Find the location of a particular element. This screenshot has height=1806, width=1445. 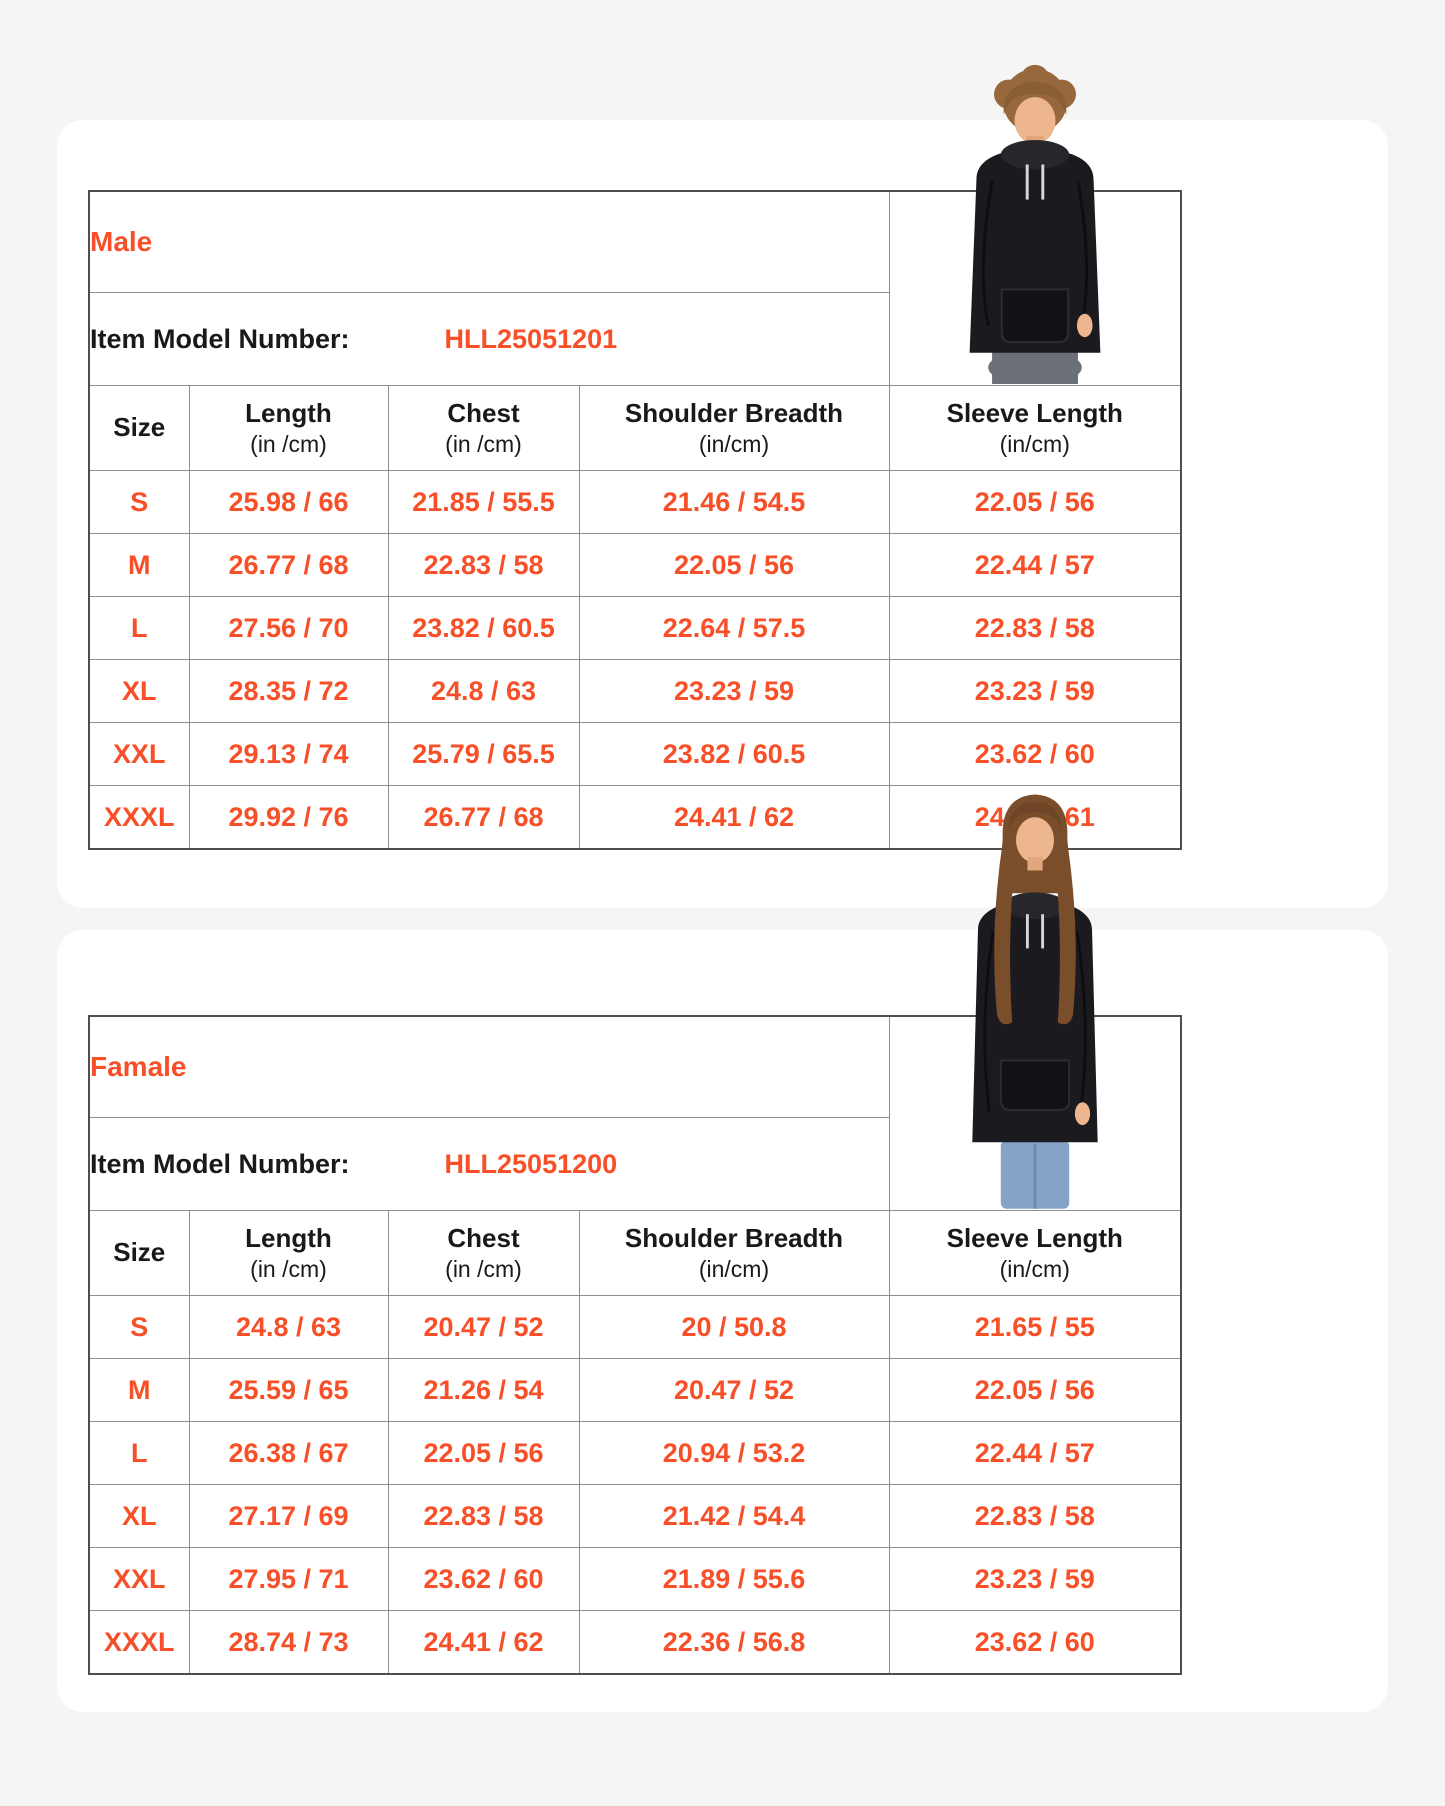

female-table-title: Famale is located at coordinates (489, 1066).